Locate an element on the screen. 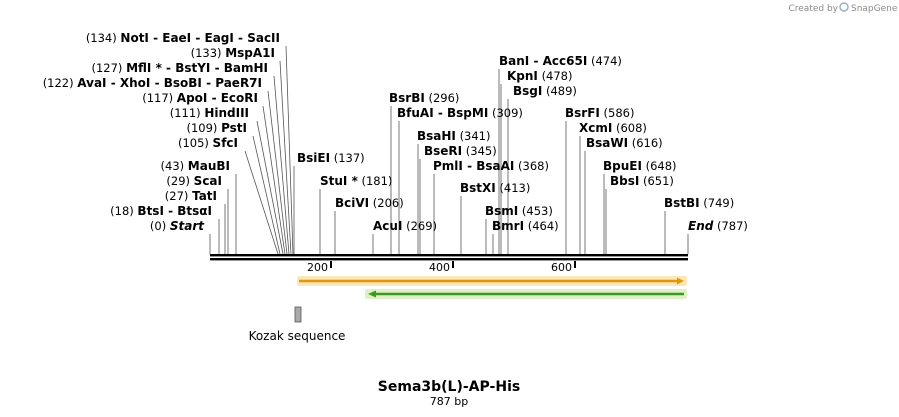  site-label: (0) Start is located at coordinates (177, 226).